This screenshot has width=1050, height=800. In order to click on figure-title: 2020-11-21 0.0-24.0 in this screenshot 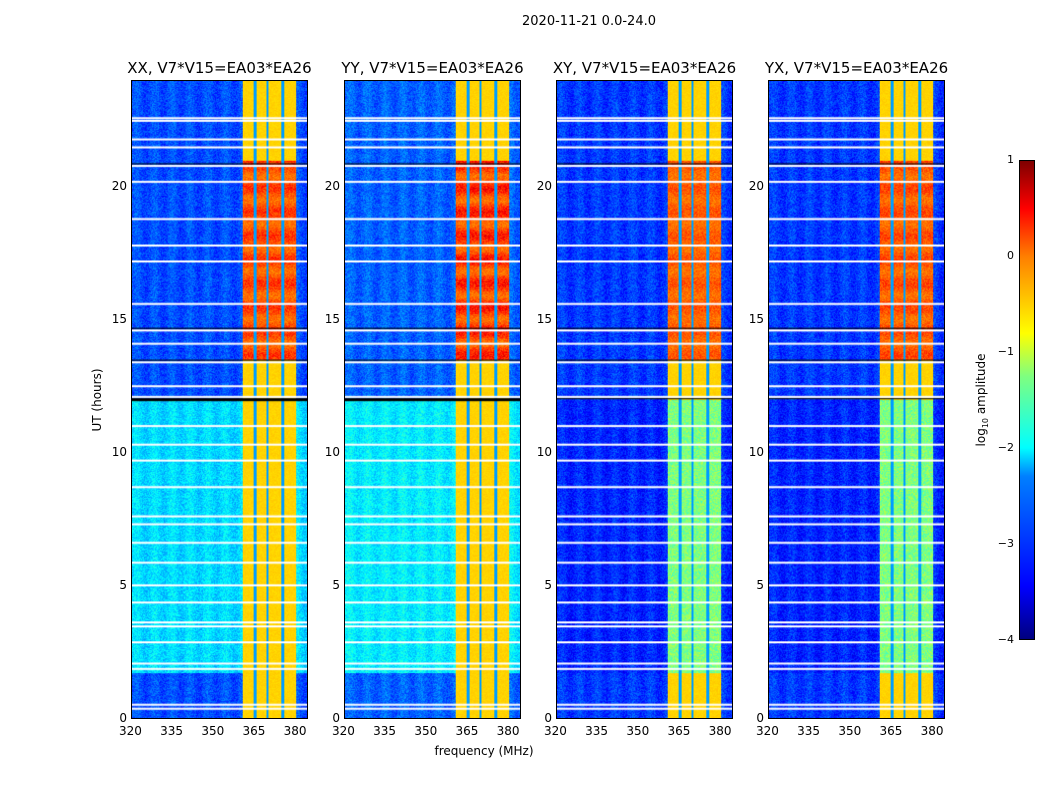, I will do `click(589, 21)`.